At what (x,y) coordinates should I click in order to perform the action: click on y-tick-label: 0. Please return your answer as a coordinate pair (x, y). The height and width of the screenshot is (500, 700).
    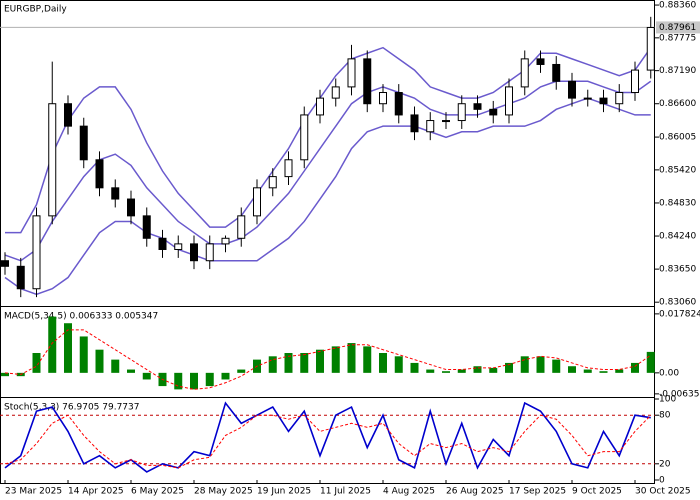
    Looking at the image, I should click on (662, 481).